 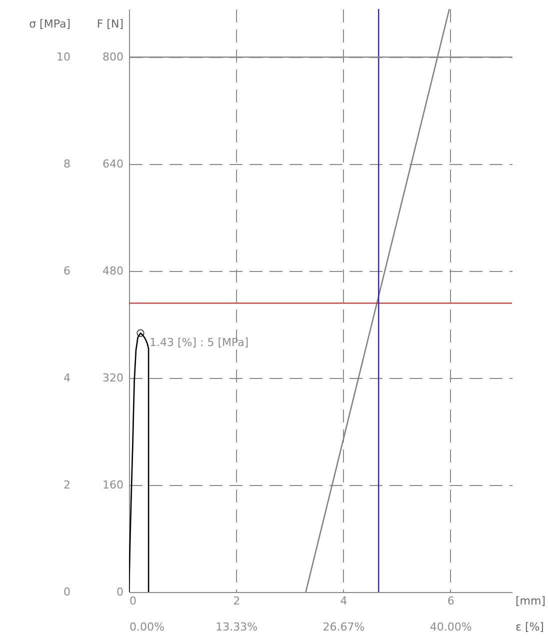 I want to click on annotation: 1.43 [%] : 5 [MPa], so click(x=199, y=343).